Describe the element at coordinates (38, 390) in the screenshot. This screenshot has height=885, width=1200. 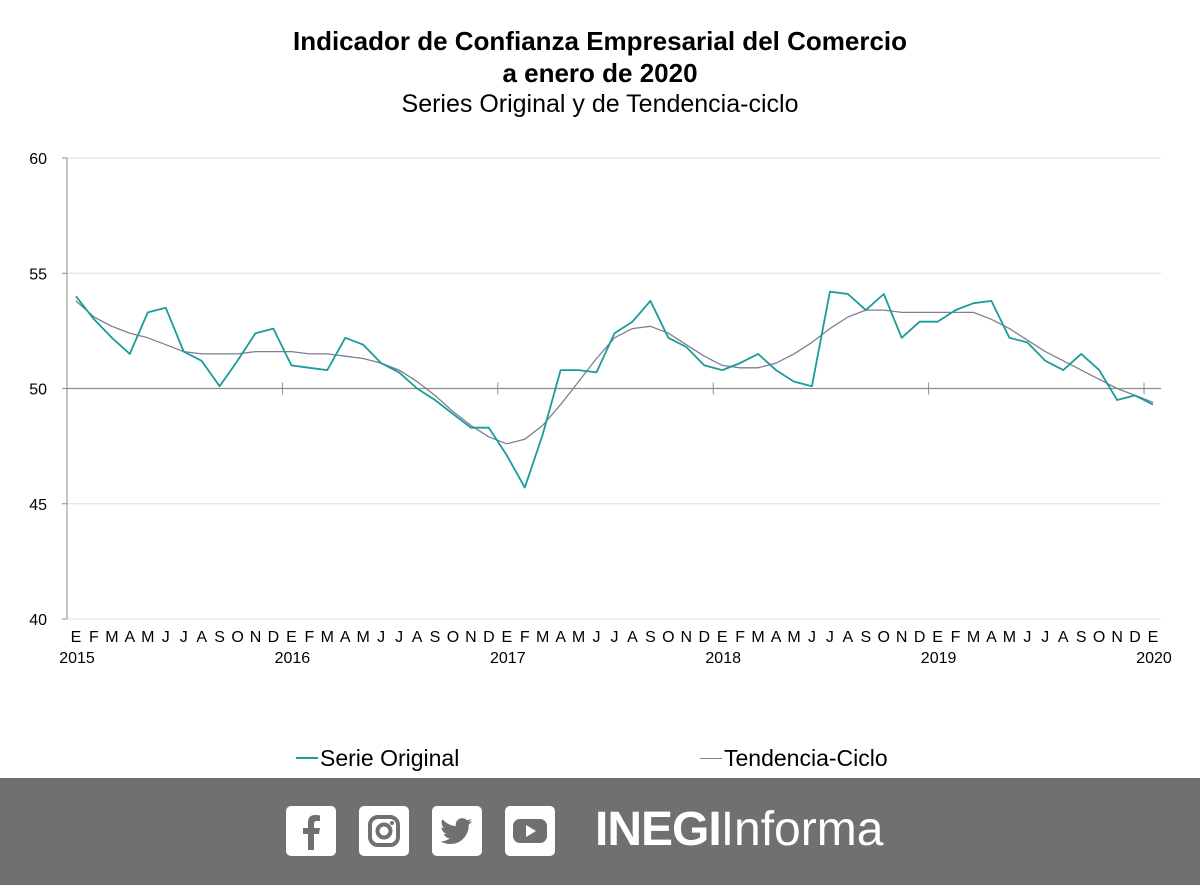
I see `y-tick-label: 50` at that location.